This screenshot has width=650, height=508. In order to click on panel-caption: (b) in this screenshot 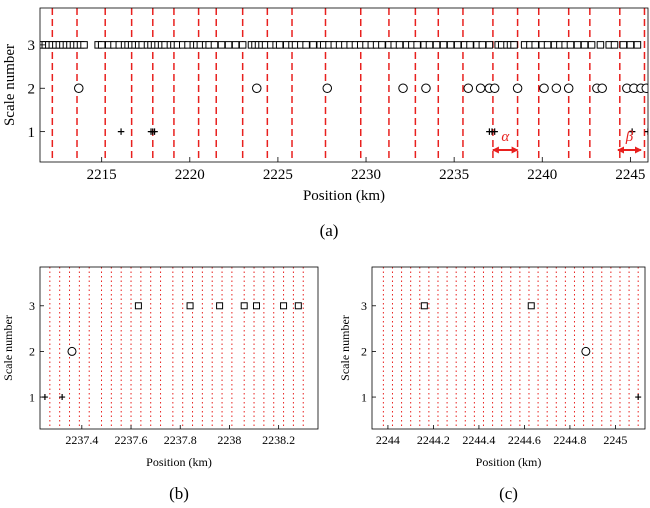, I will do `click(179, 493)`.